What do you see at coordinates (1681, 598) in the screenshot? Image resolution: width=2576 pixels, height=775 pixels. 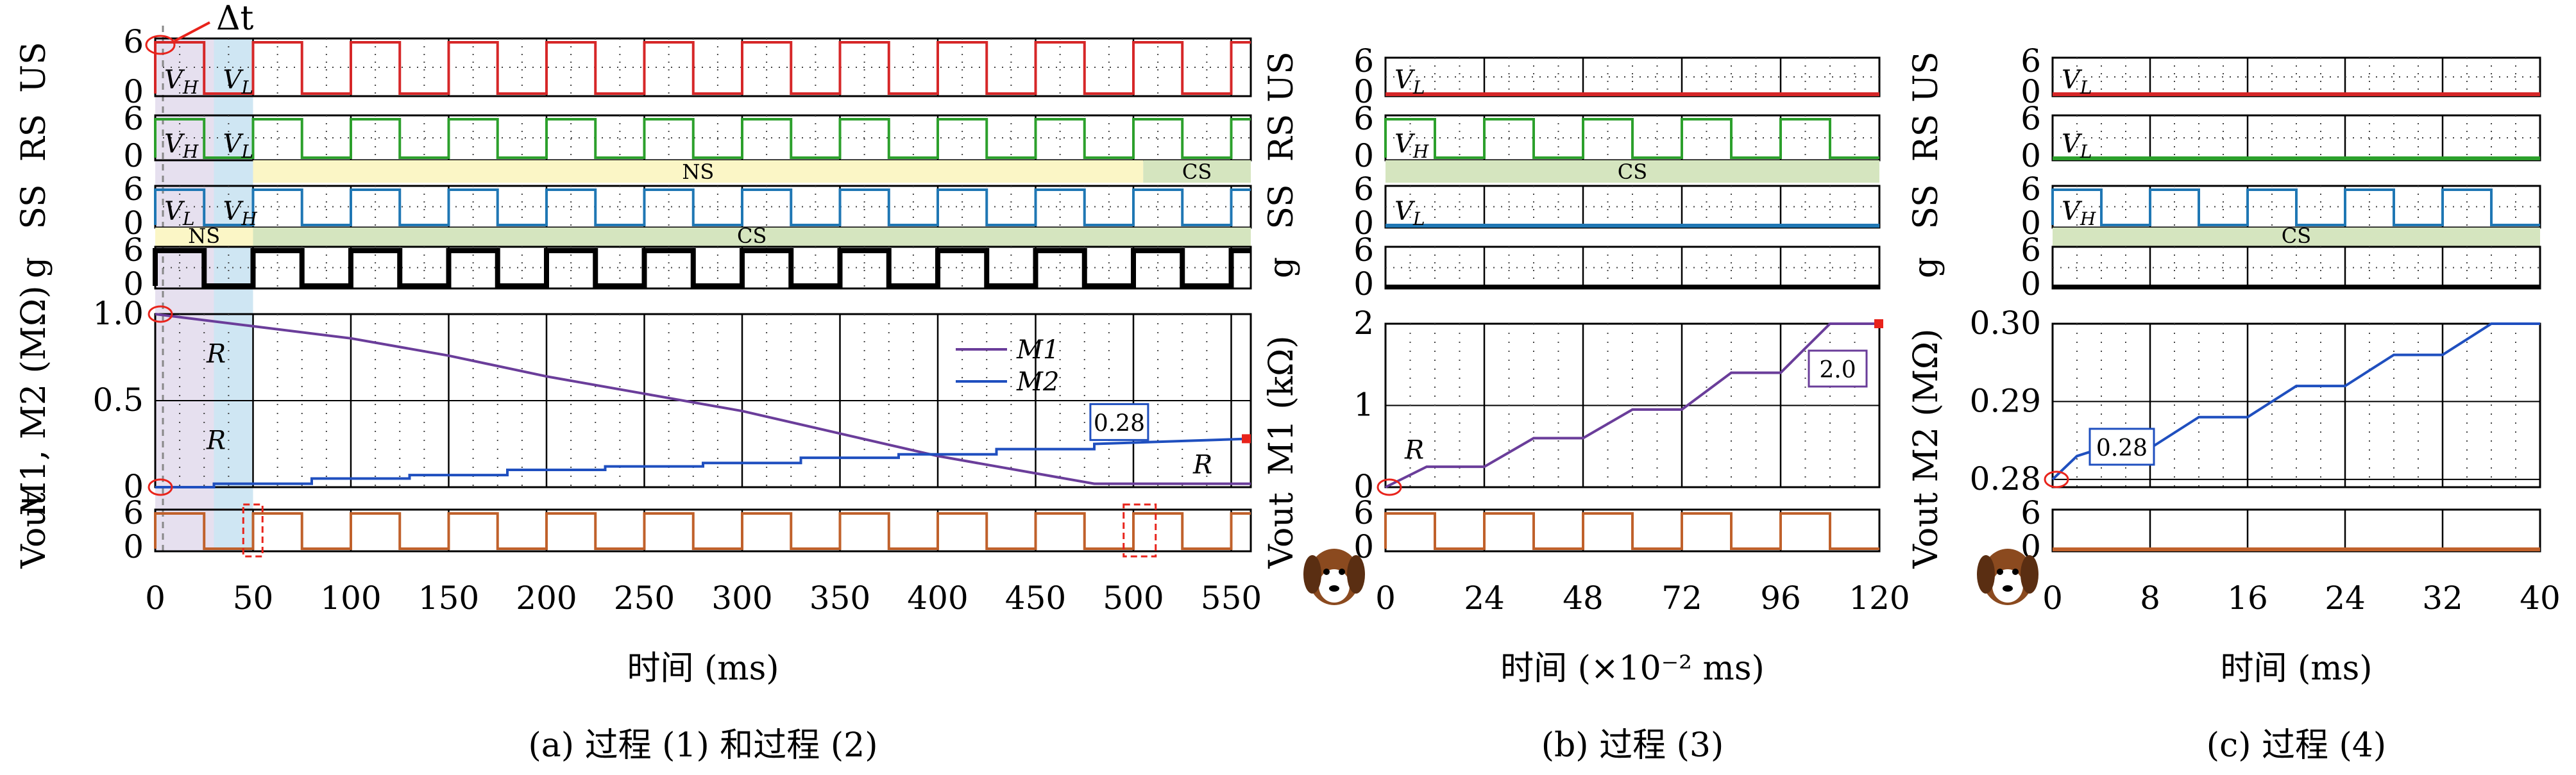 I see `xtick: 72` at bounding box center [1681, 598].